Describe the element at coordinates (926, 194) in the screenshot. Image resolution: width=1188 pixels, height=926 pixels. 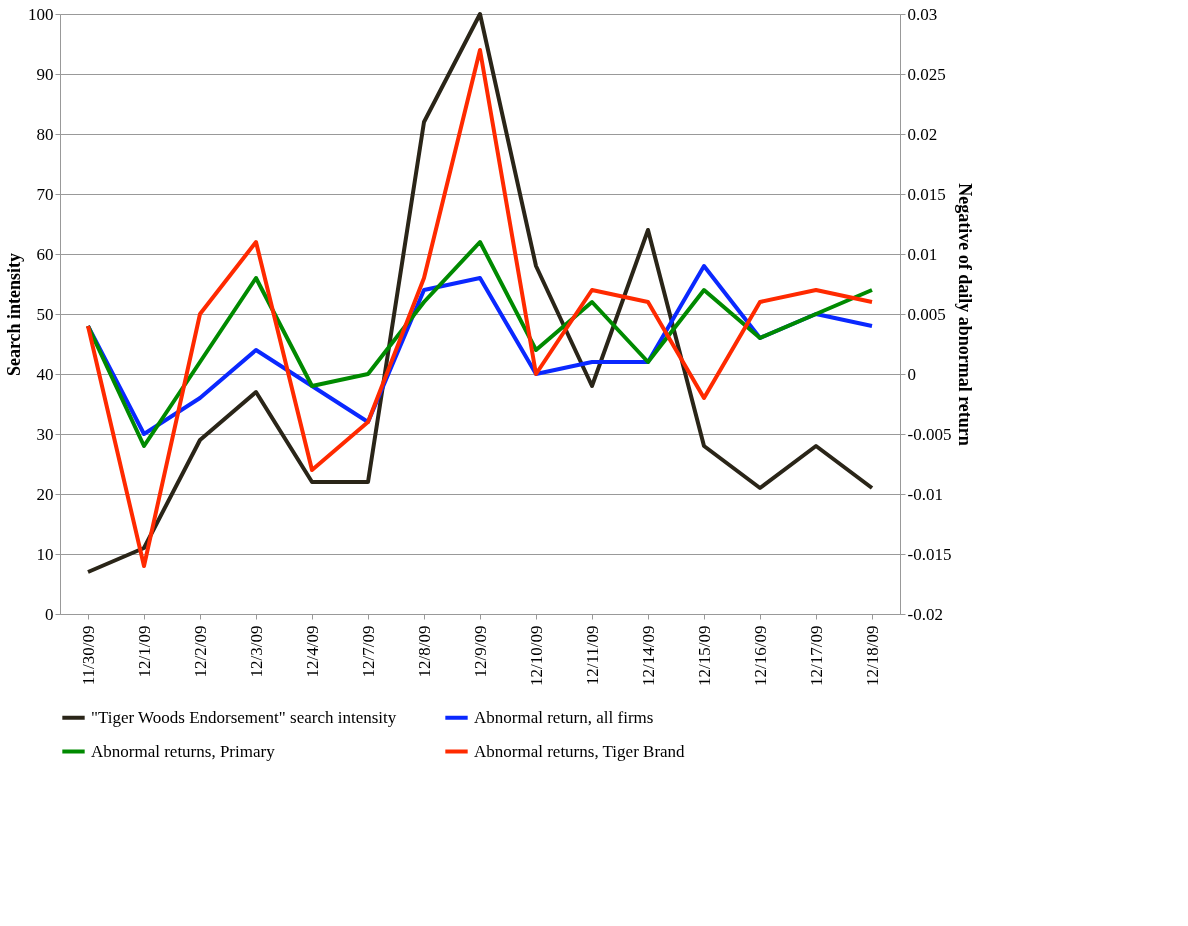
I see `y2-tick-label: 0.015` at that location.